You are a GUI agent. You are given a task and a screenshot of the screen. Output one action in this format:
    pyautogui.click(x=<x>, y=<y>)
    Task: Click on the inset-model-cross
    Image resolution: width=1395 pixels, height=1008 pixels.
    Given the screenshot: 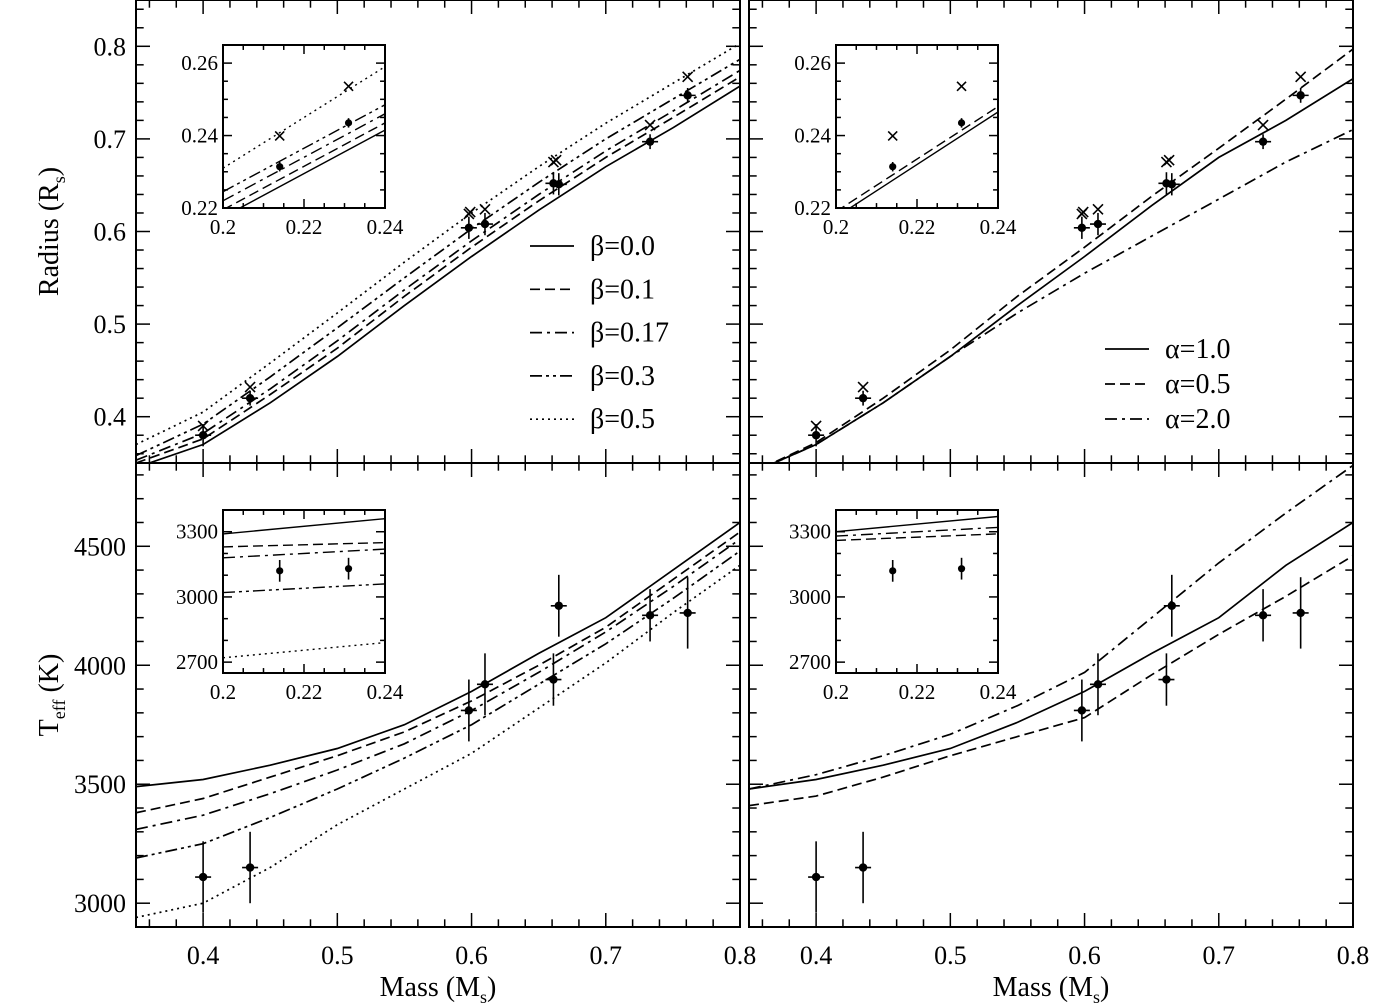 What is the action you would take?
    pyautogui.click(x=279, y=135)
    